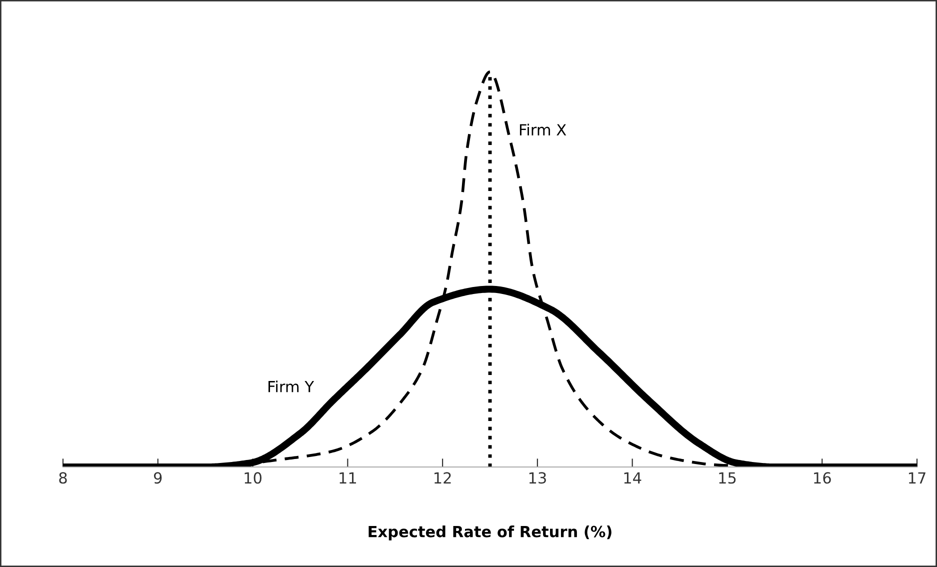 The height and width of the screenshot is (567, 937). I want to click on x-tick-label: 9, so click(158, 478).